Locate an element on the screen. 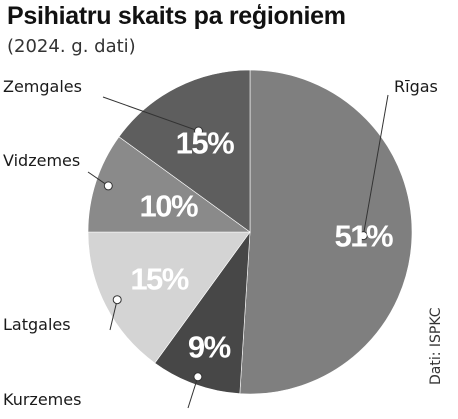 Image resolution: width=458 pixels, height=419 pixels. category-label-rigas: Rīgas is located at coordinates (416, 86).